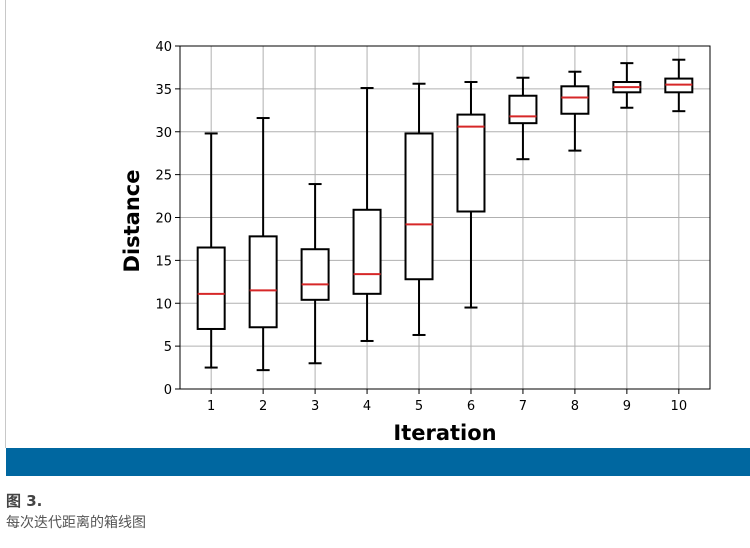 This screenshot has width=750, height=548. Describe the element at coordinates (378, 462) in the screenshot. I see `blue-band` at that location.